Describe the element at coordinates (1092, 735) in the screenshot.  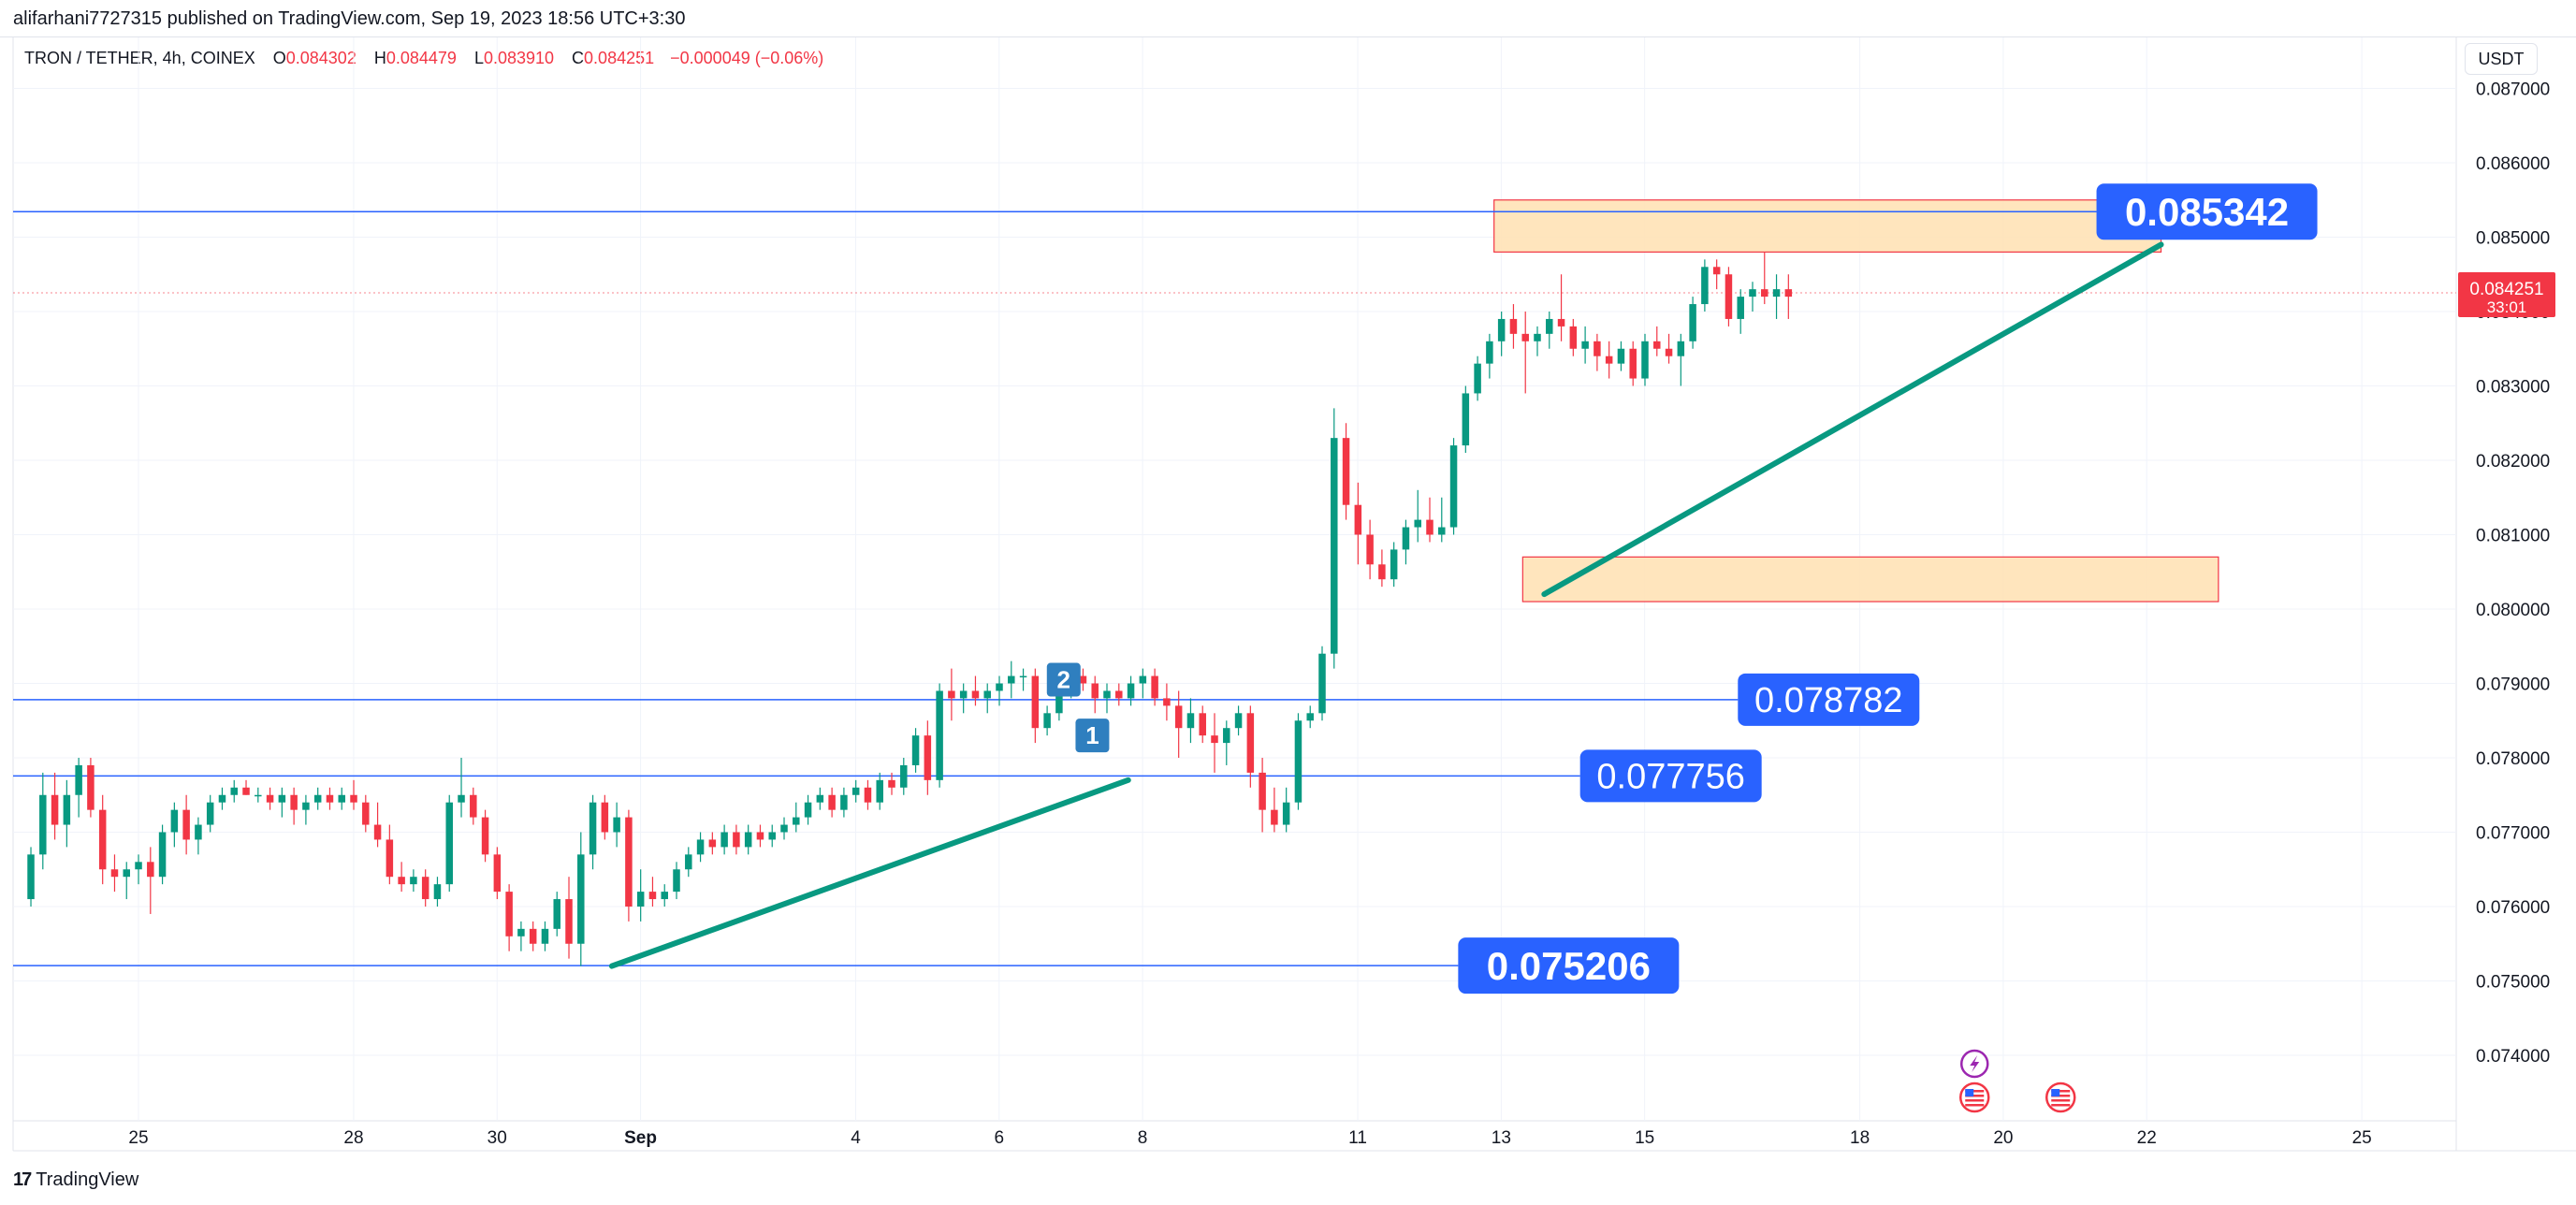
I see `wave-marker-label: 1` at that location.